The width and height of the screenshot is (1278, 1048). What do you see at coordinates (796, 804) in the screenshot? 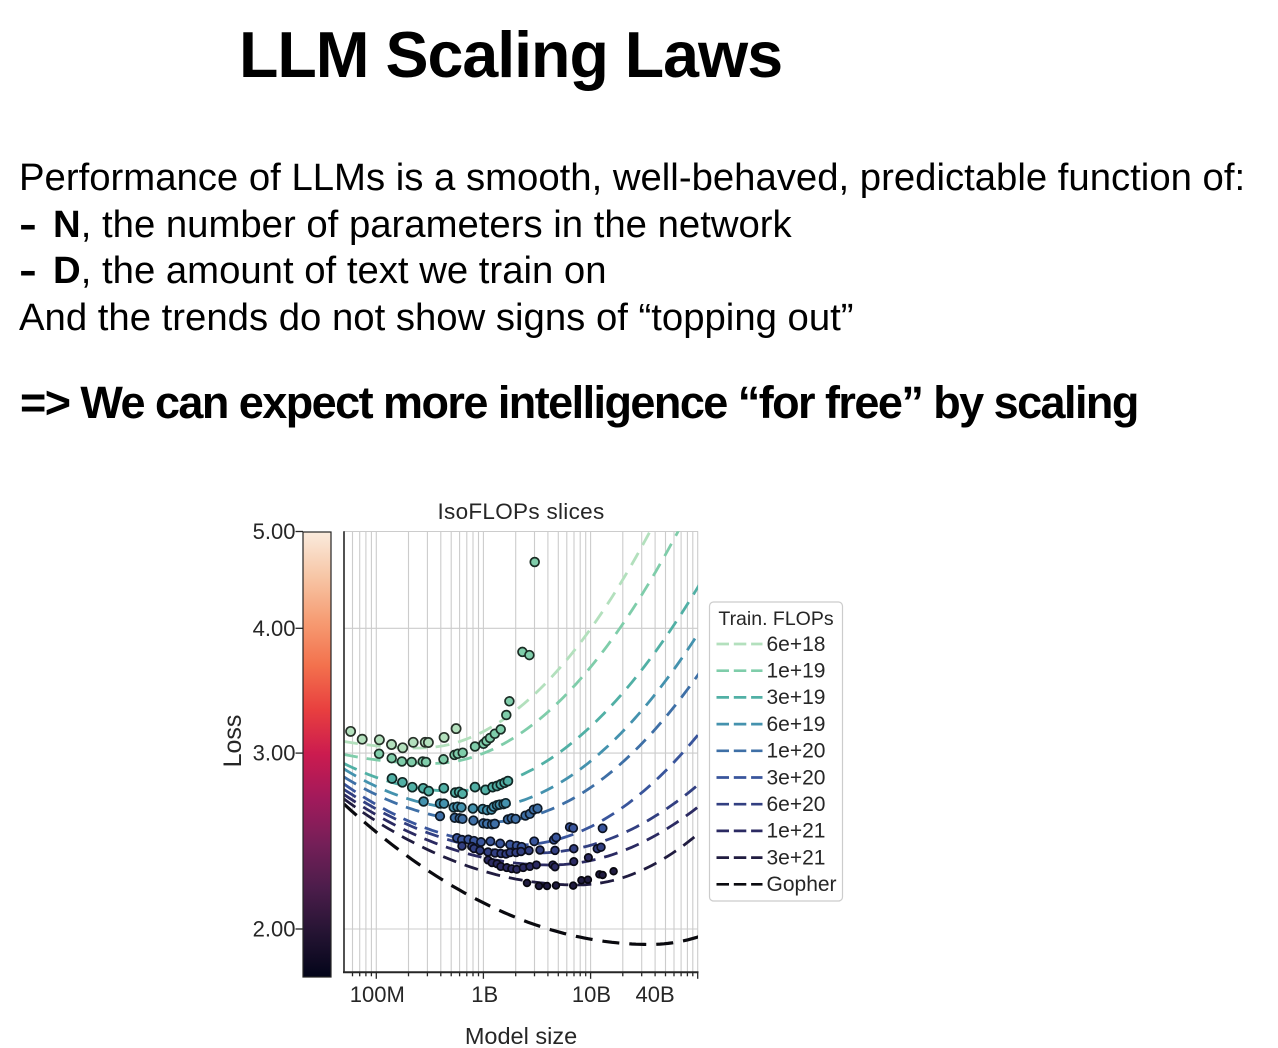
I see `svg-text: 6e+20` at bounding box center [796, 804].